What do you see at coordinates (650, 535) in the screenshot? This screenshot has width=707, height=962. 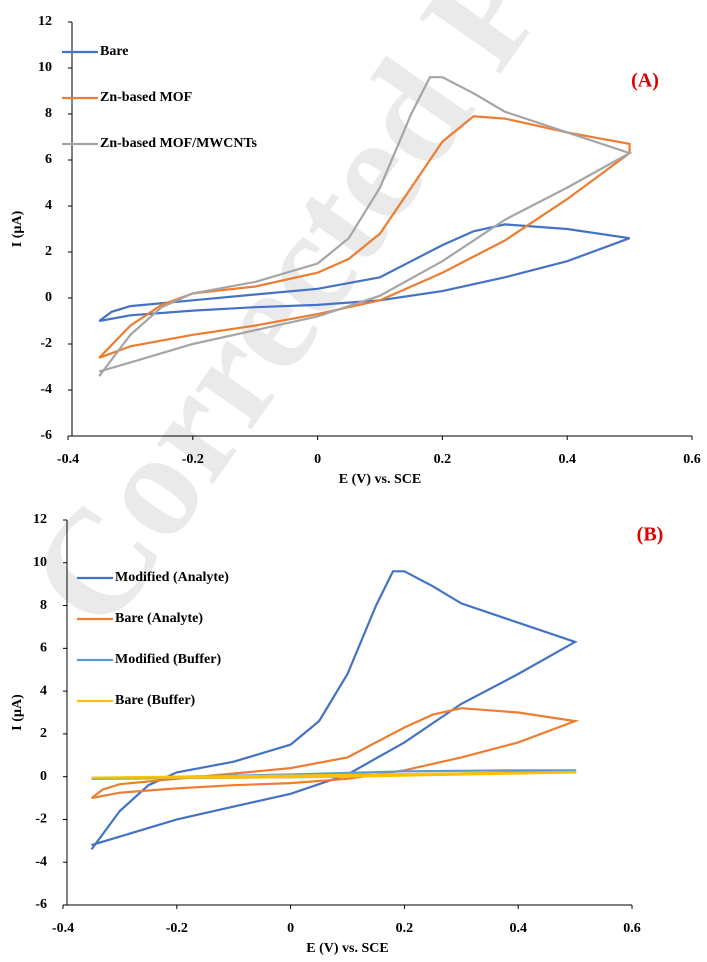 I see `panel-label: (B)` at bounding box center [650, 535].